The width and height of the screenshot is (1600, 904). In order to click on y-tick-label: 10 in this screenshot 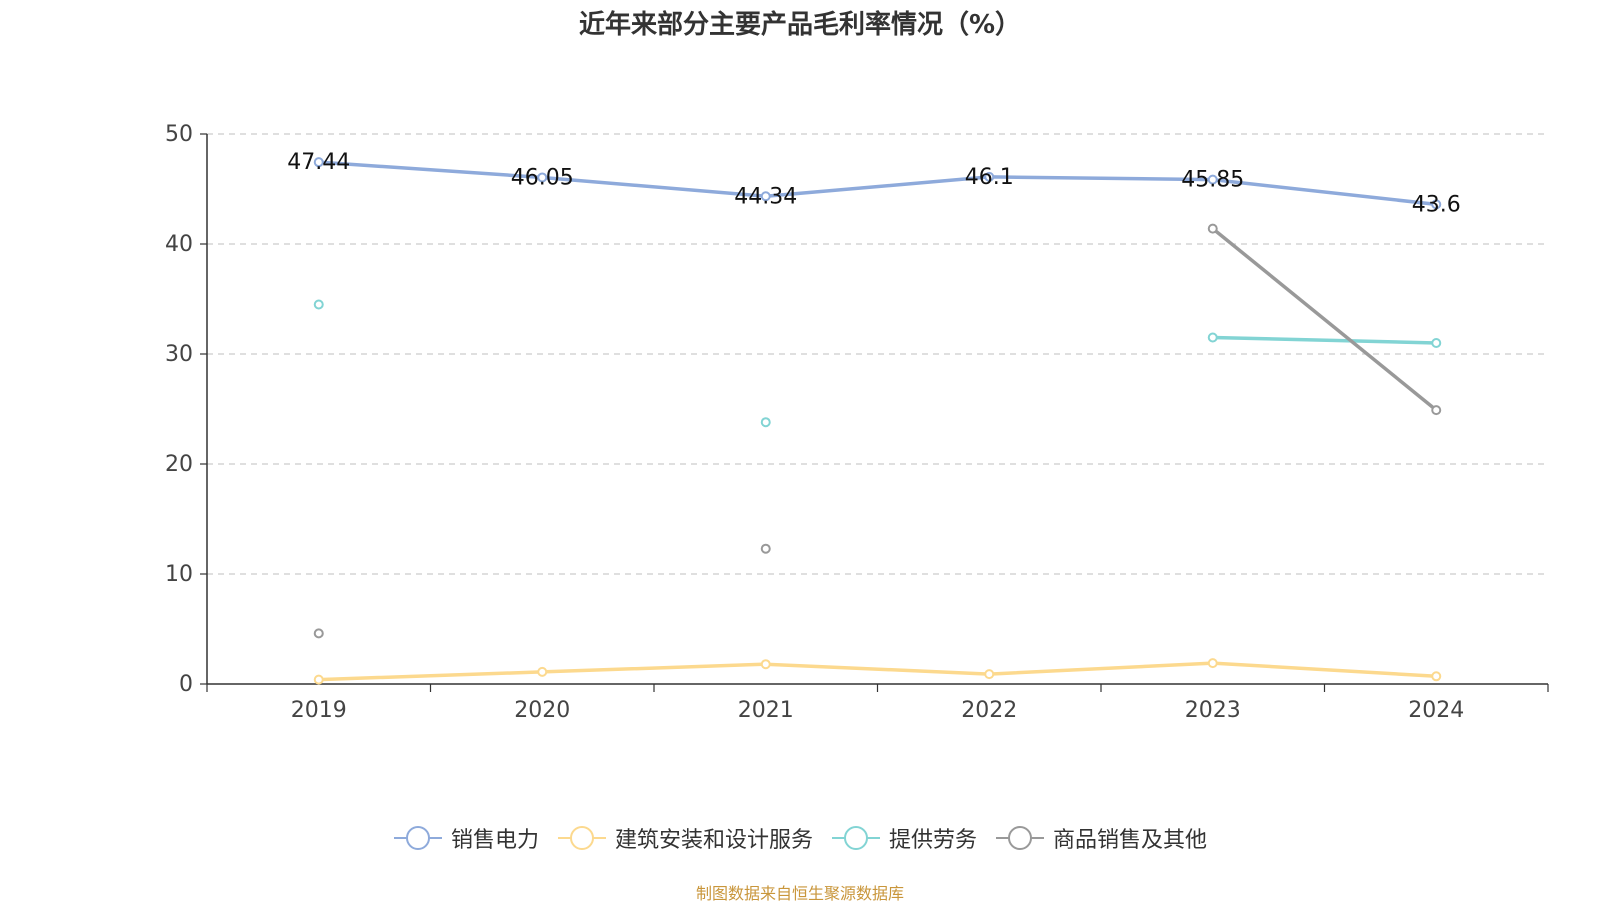, I will do `click(179, 574)`.